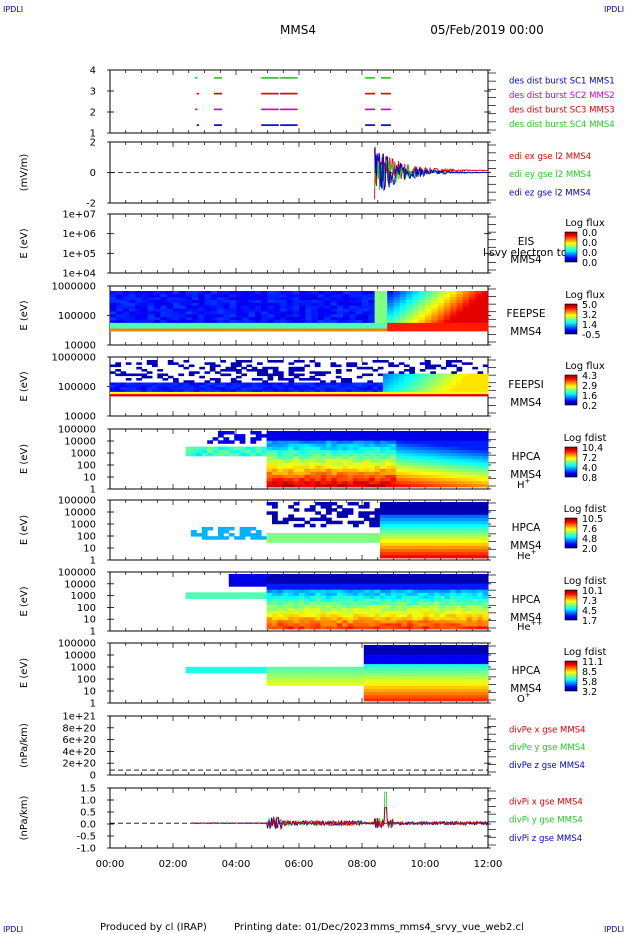 The image size is (630, 934). Describe the element at coordinates (89, 478) in the screenshot. I see `y-tick-label: 10` at that location.